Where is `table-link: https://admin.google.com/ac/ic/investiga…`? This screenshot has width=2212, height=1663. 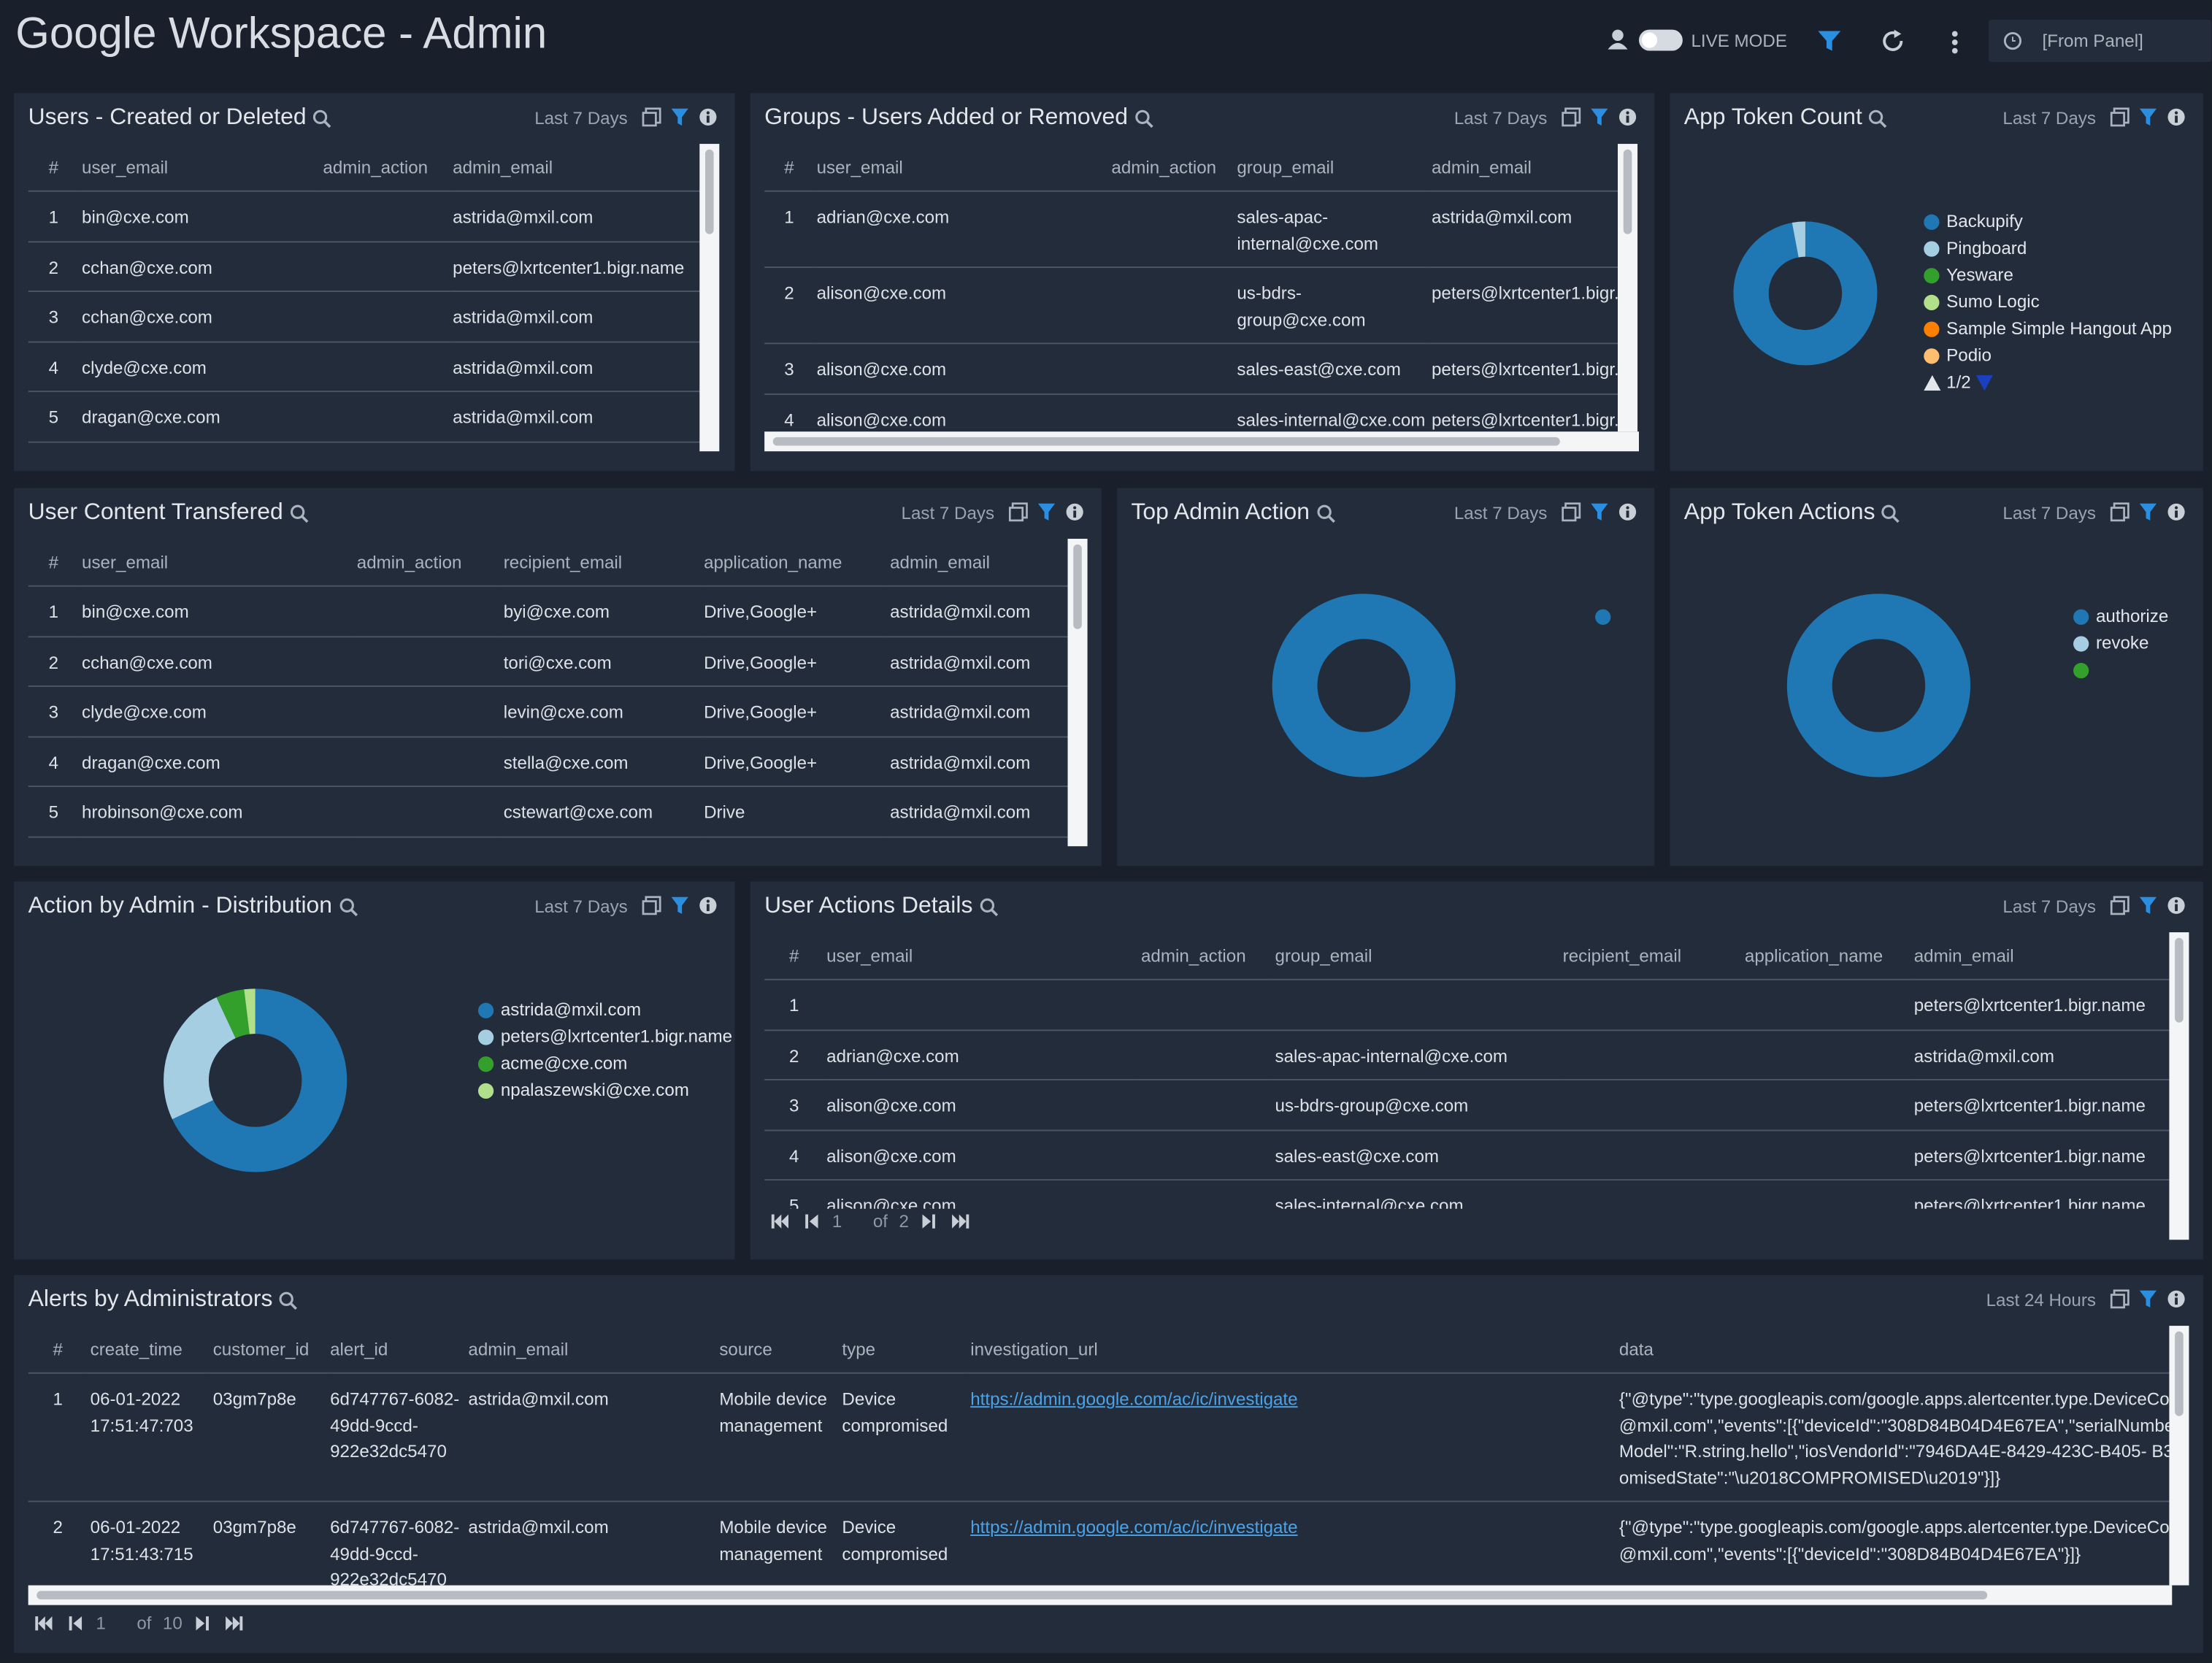 table-link: https://admin.google.com/ac/ic/investiga… is located at coordinates (1134, 1399).